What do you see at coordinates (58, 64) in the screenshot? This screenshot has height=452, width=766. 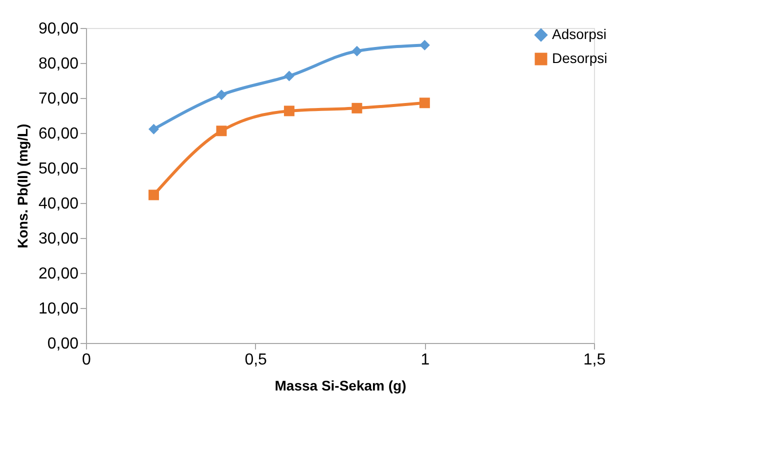 I see `y-tick-label: 80,00` at bounding box center [58, 64].